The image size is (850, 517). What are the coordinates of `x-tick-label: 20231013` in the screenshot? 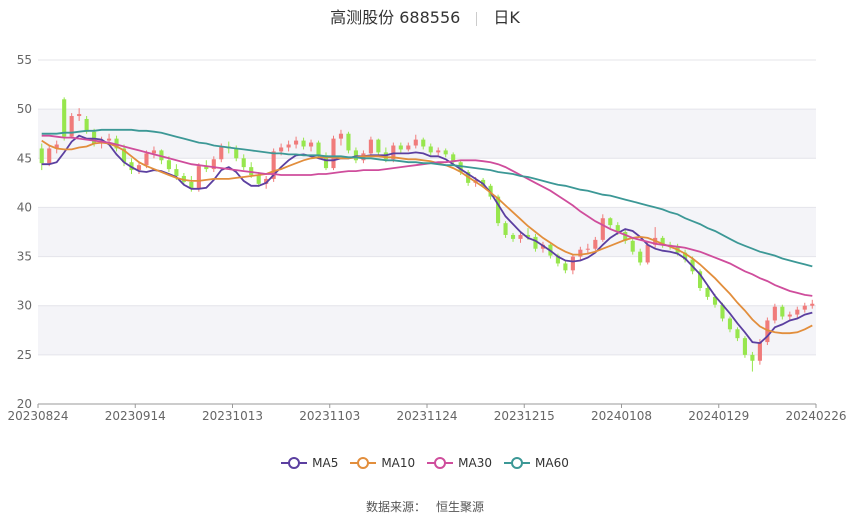 It's located at (232, 416).